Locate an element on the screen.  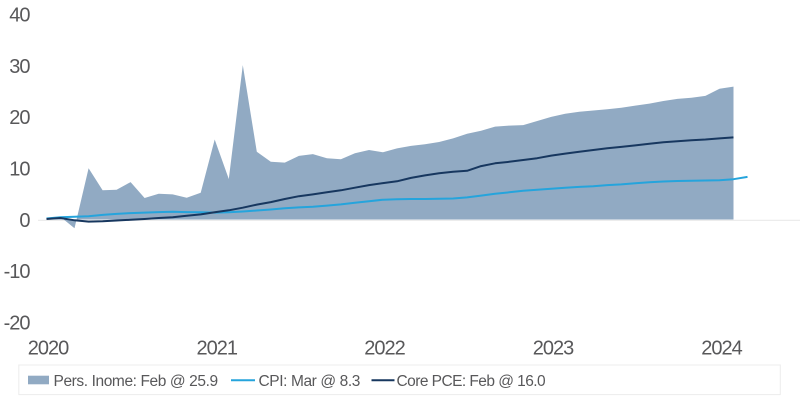
svg-text: 30 is located at coordinates (19, 67).